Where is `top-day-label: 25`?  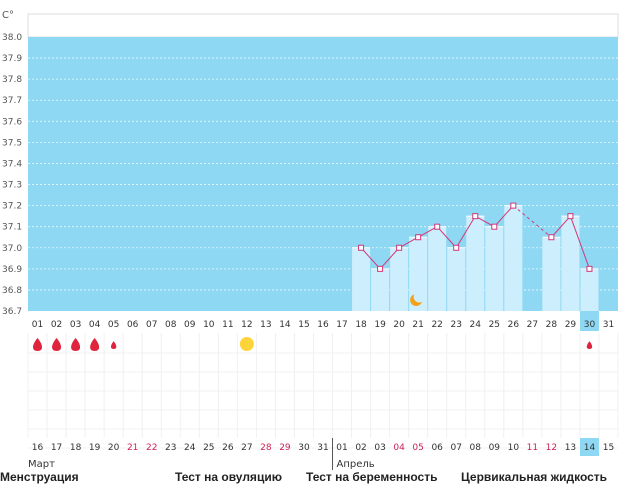 top-day-label: 25 is located at coordinates (494, 325).